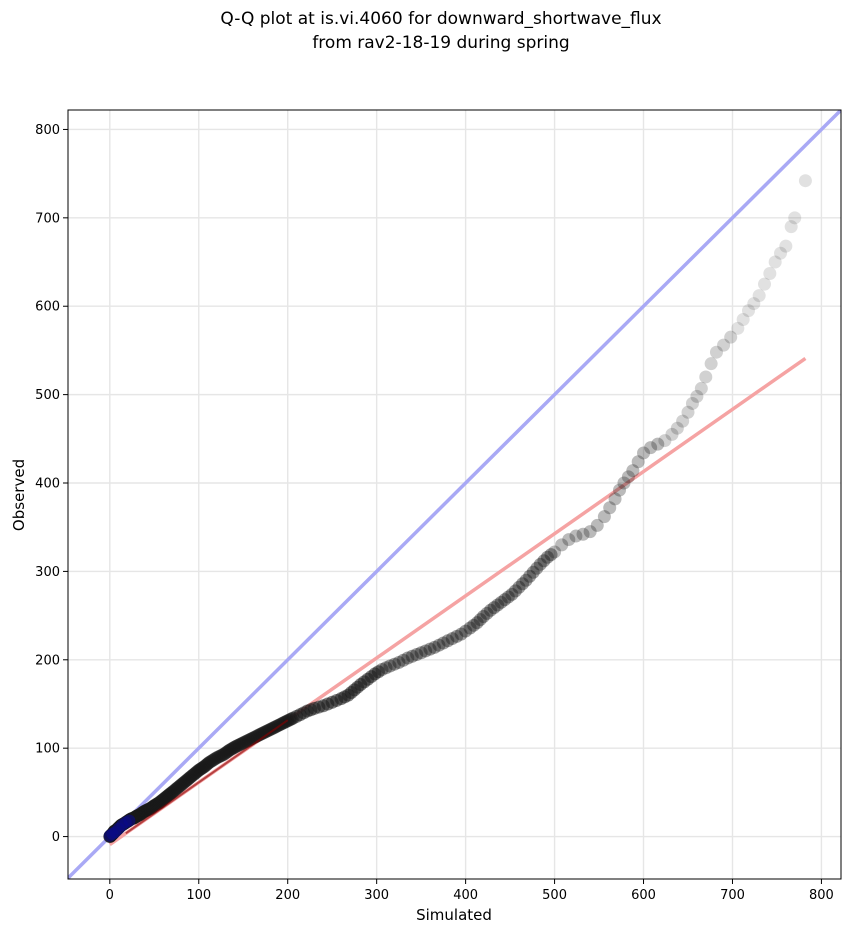  I want to click on x-tick-label: 200, so click(287, 895).